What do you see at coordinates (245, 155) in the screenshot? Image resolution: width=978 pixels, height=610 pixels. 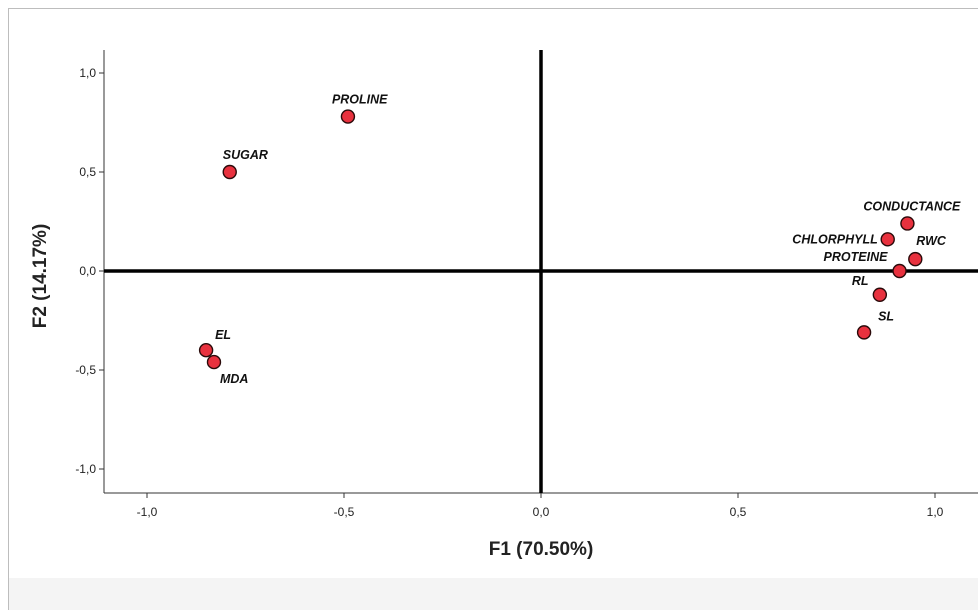 I see `point-label-sugar: SUGAR` at bounding box center [245, 155].